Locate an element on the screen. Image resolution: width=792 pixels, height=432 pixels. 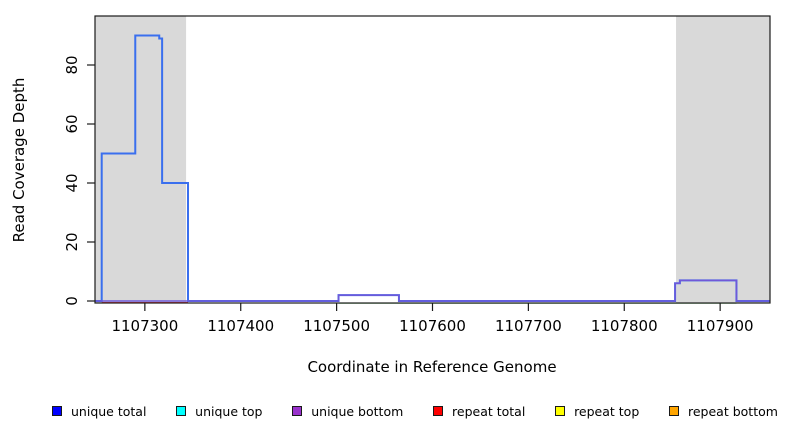
x-tick-label: 1107700 is located at coordinates (528, 326).